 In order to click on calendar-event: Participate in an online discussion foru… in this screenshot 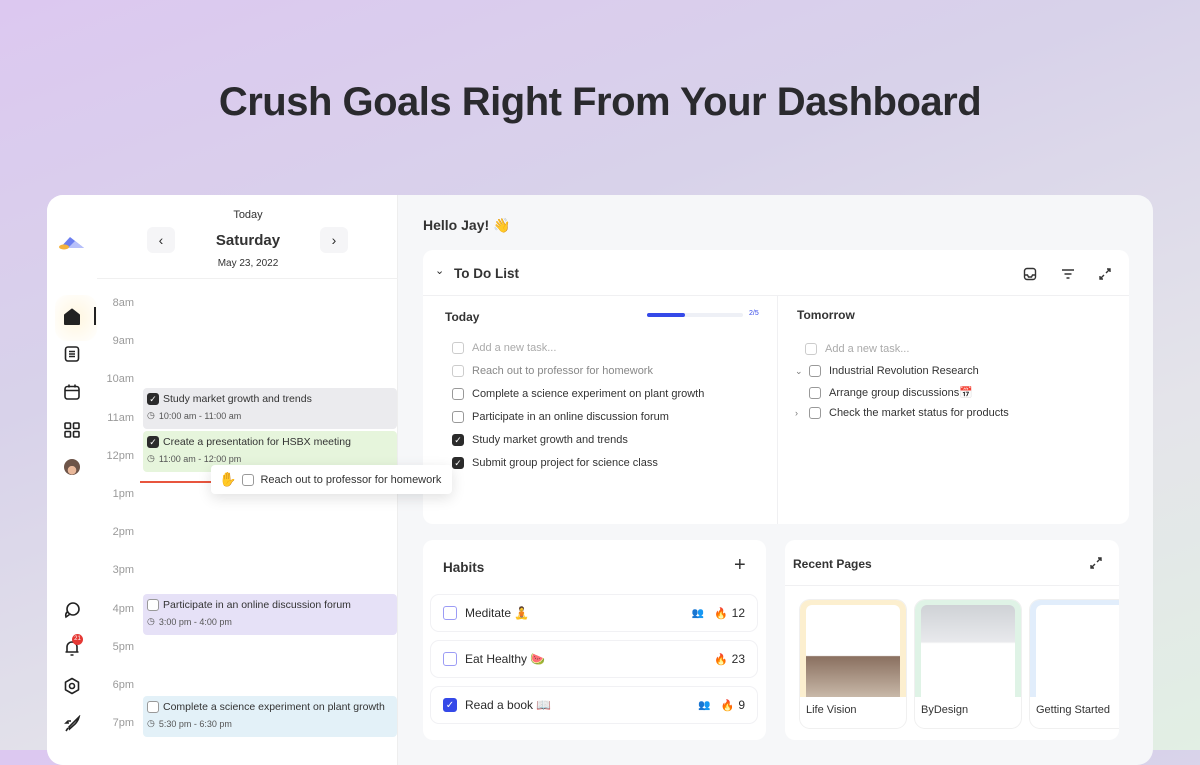, I will do `click(270, 614)`.